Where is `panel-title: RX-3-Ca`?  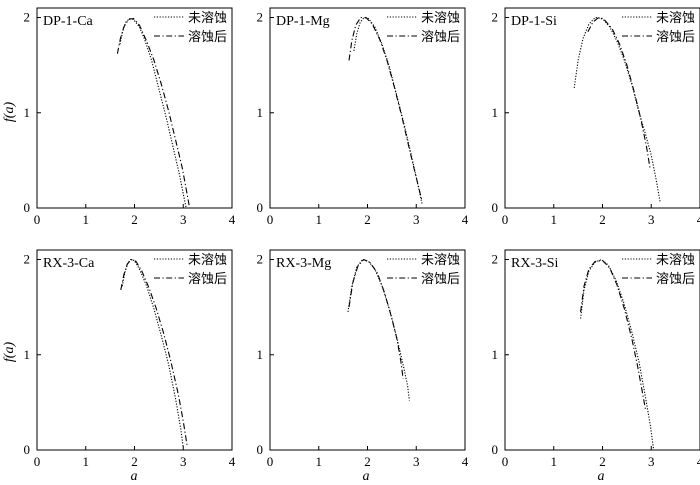
panel-title: RX-3-Ca is located at coordinates (69, 263).